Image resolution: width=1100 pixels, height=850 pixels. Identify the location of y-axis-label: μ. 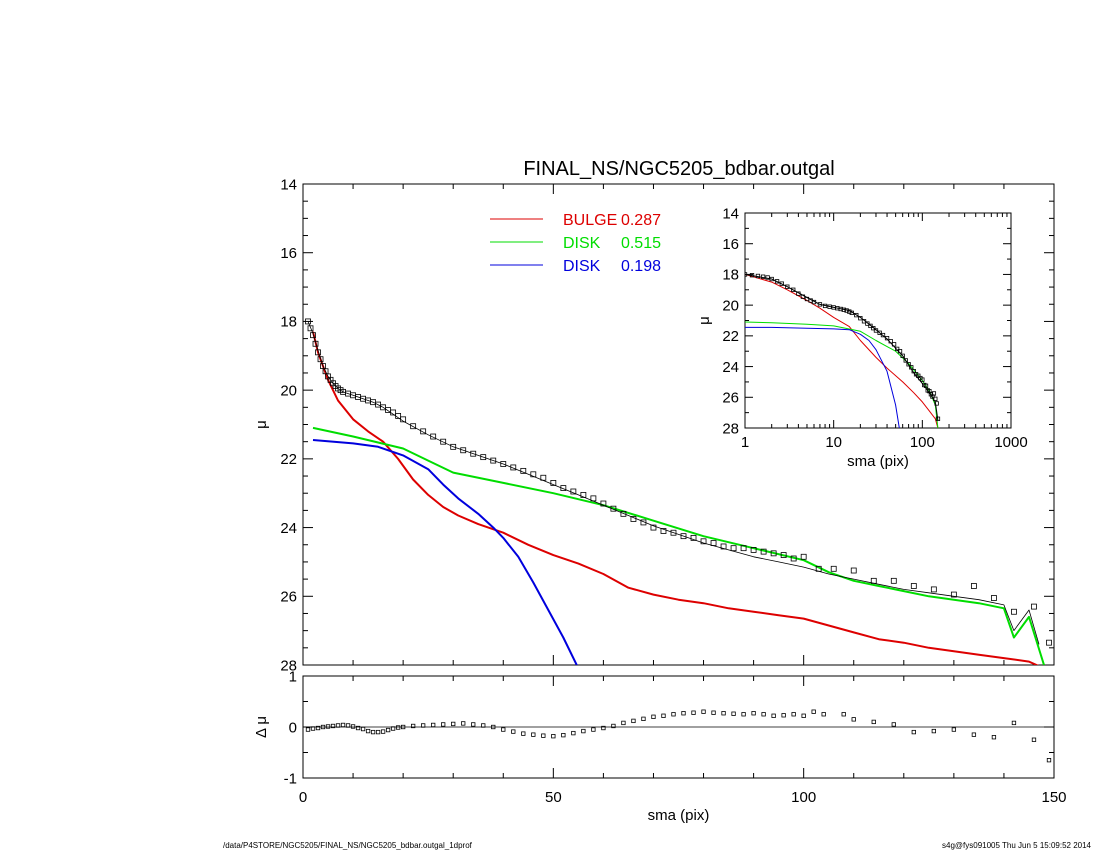
(261, 424).